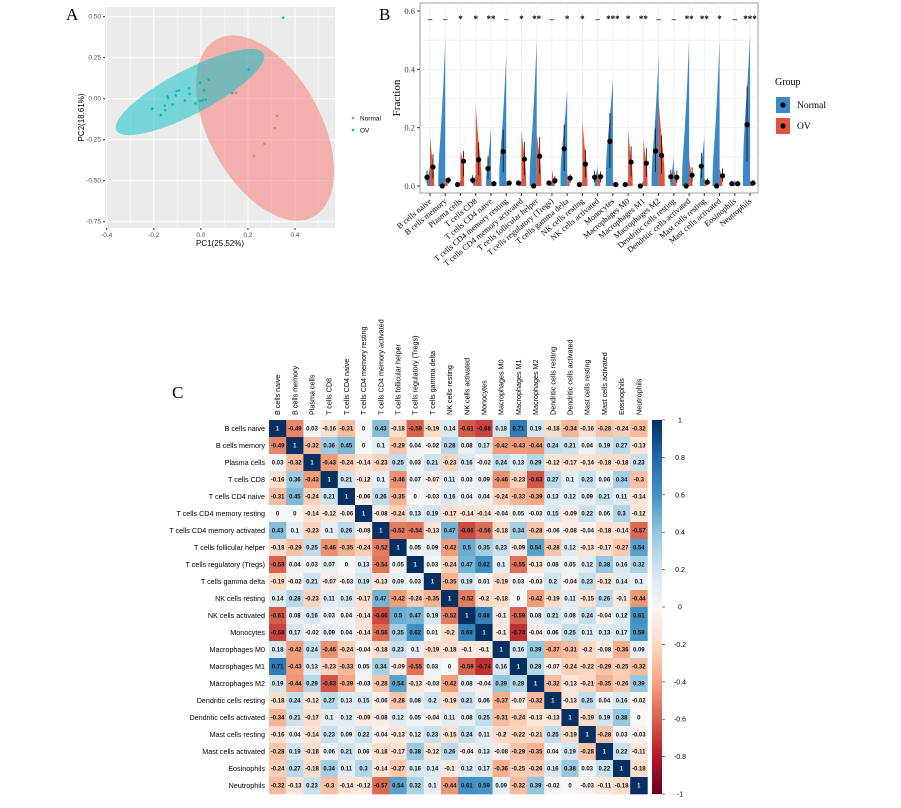 This screenshot has height=808, width=901. Describe the element at coordinates (622, 447) in the screenshot. I see `heatmap-value: 0.27` at that location.